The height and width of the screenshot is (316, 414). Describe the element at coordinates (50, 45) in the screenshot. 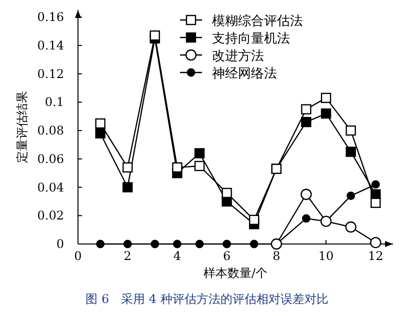

I see `y-tick-label: 0.14` at that location.